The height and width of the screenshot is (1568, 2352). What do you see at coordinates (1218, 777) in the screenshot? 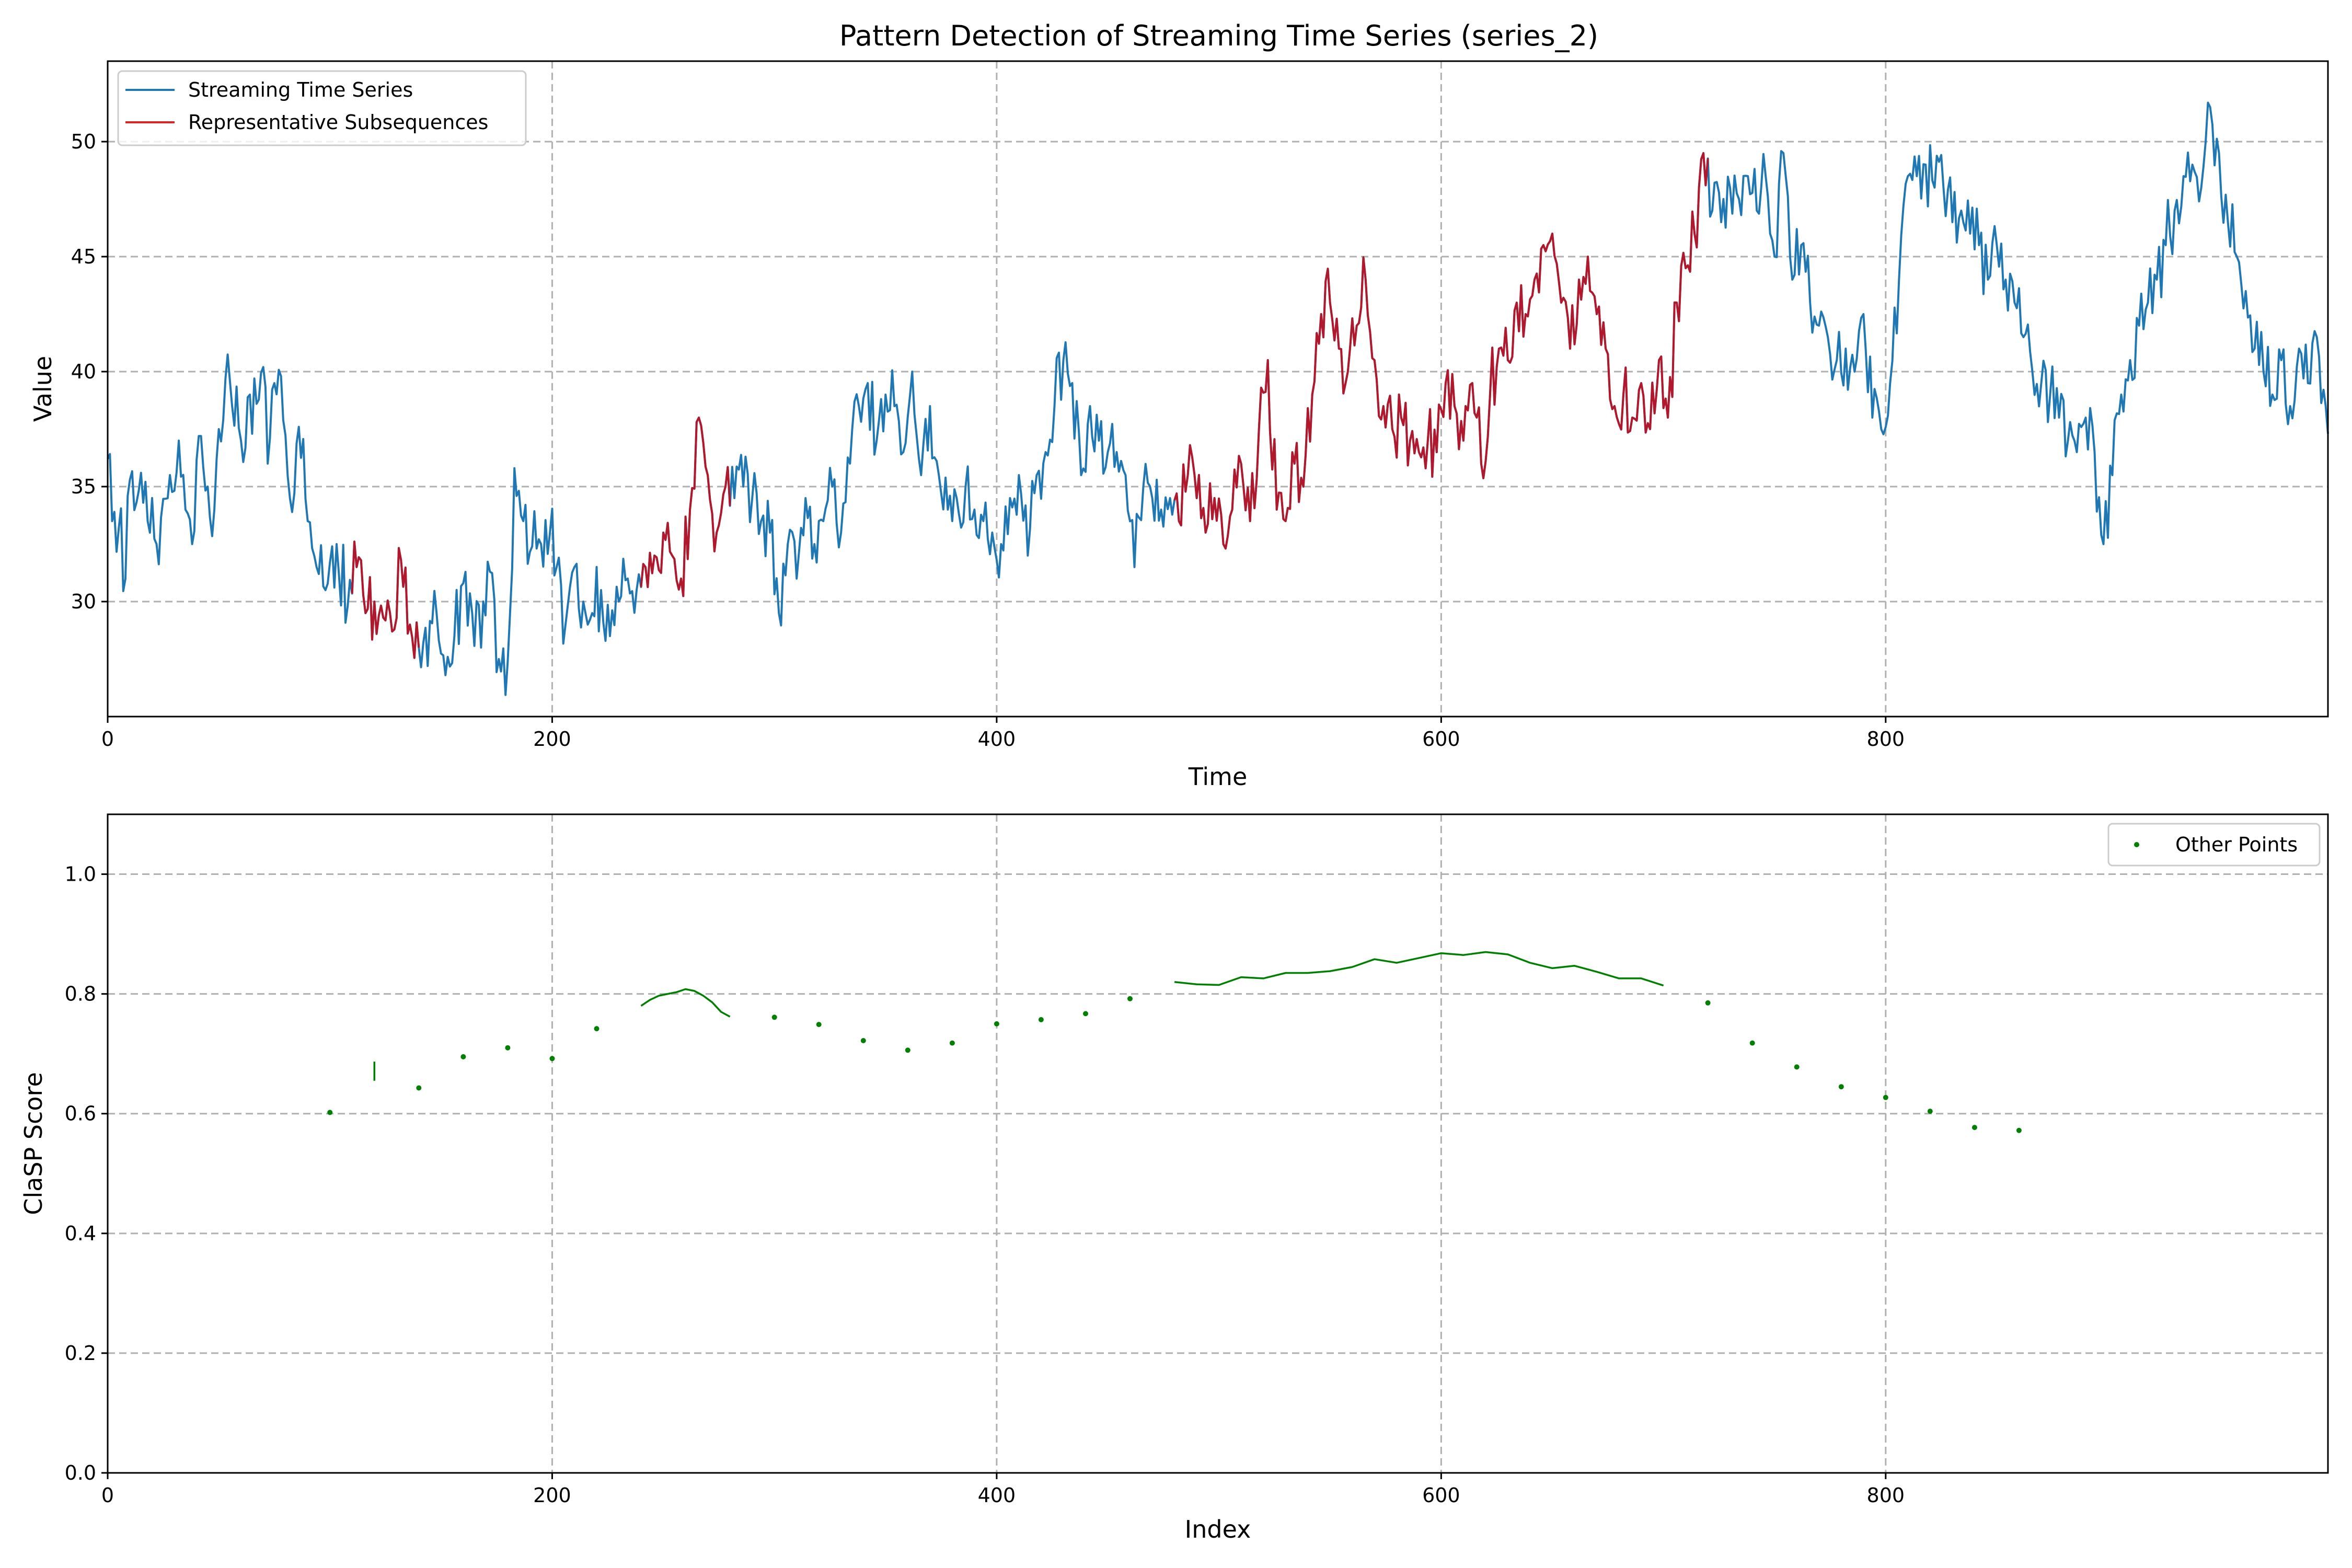
I see `top-x-axis-label: Time` at bounding box center [1218, 777].